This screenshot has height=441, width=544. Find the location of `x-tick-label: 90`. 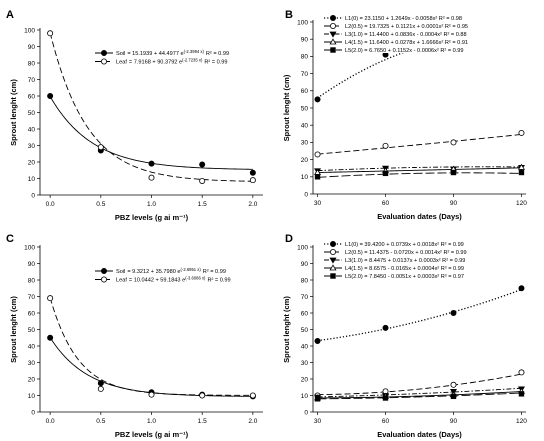

x-tick-label: 90 is located at coordinates (454, 203).